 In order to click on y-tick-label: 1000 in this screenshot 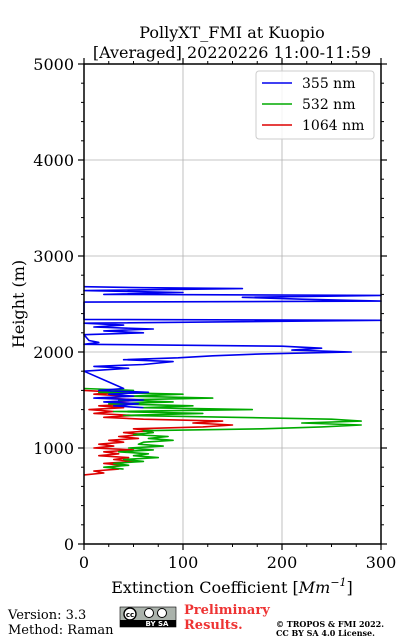, I will do `click(53, 448)`.